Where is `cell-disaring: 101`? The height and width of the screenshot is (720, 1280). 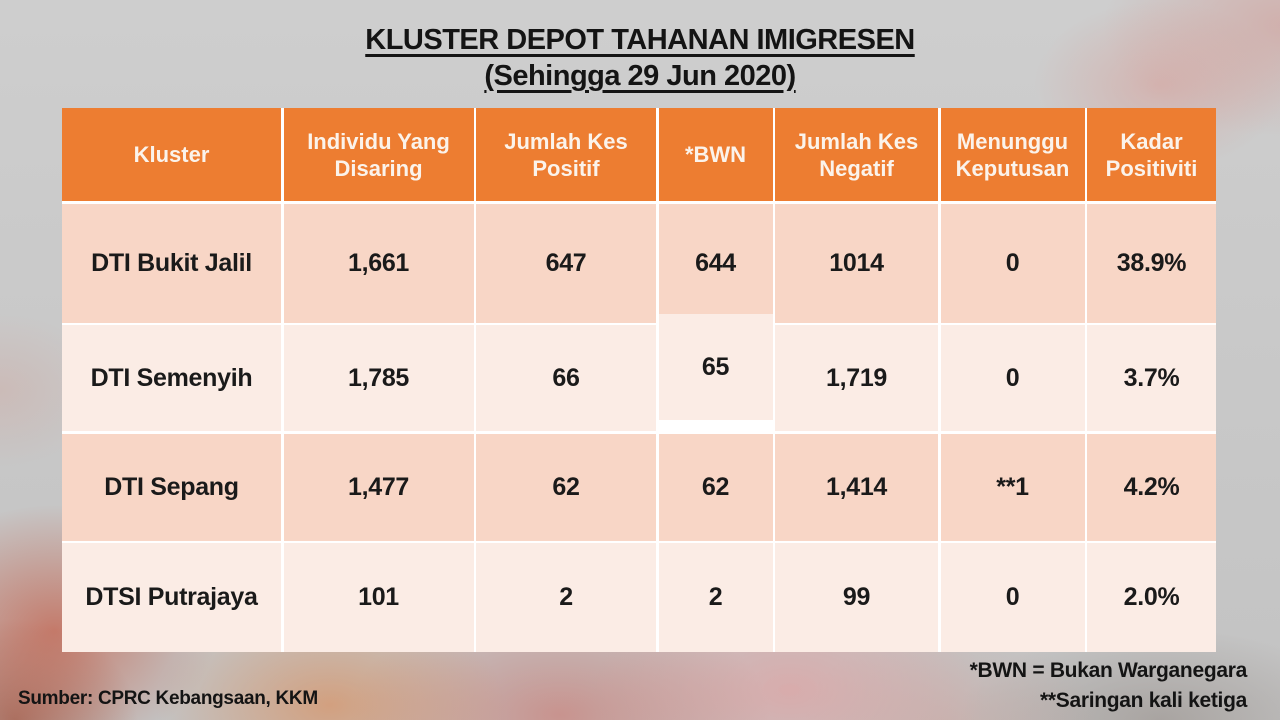
cell-disaring: 101 is located at coordinates (378, 597).